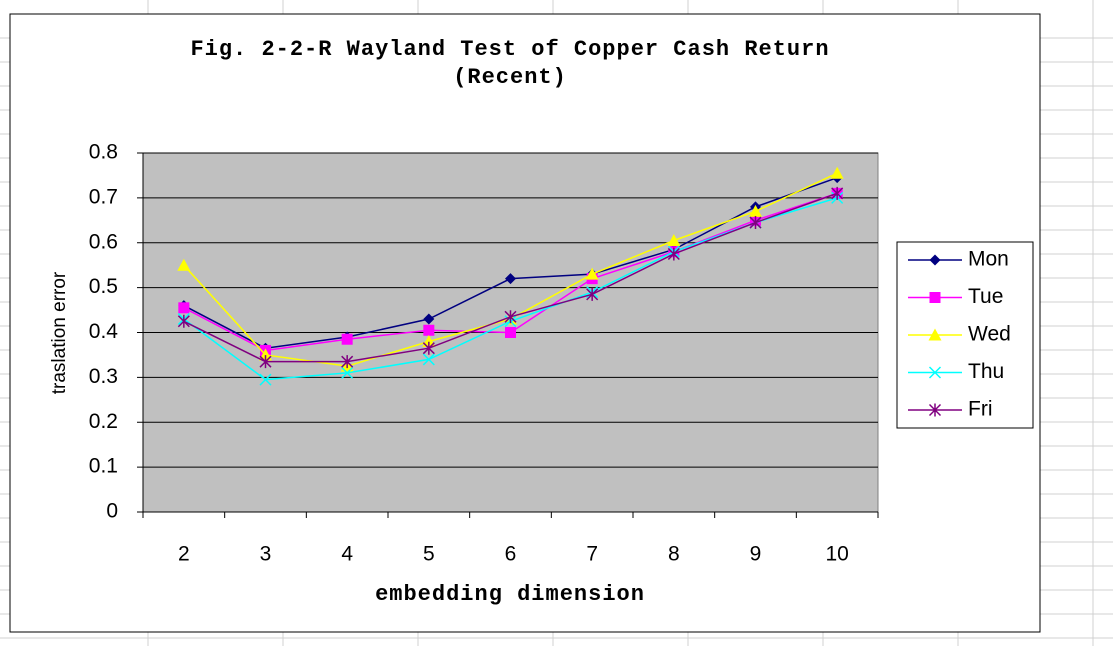  What do you see at coordinates (429, 554) in the screenshot?
I see `x-tick-label: 5` at bounding box center [429, 554].